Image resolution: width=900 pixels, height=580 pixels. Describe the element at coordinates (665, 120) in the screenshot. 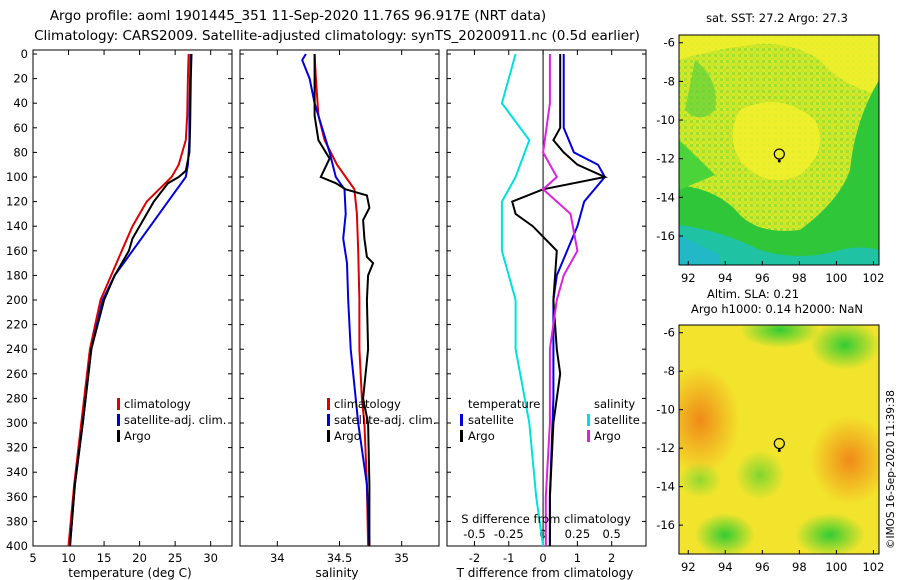

I see `map-y-tick-label: -10` at that location.